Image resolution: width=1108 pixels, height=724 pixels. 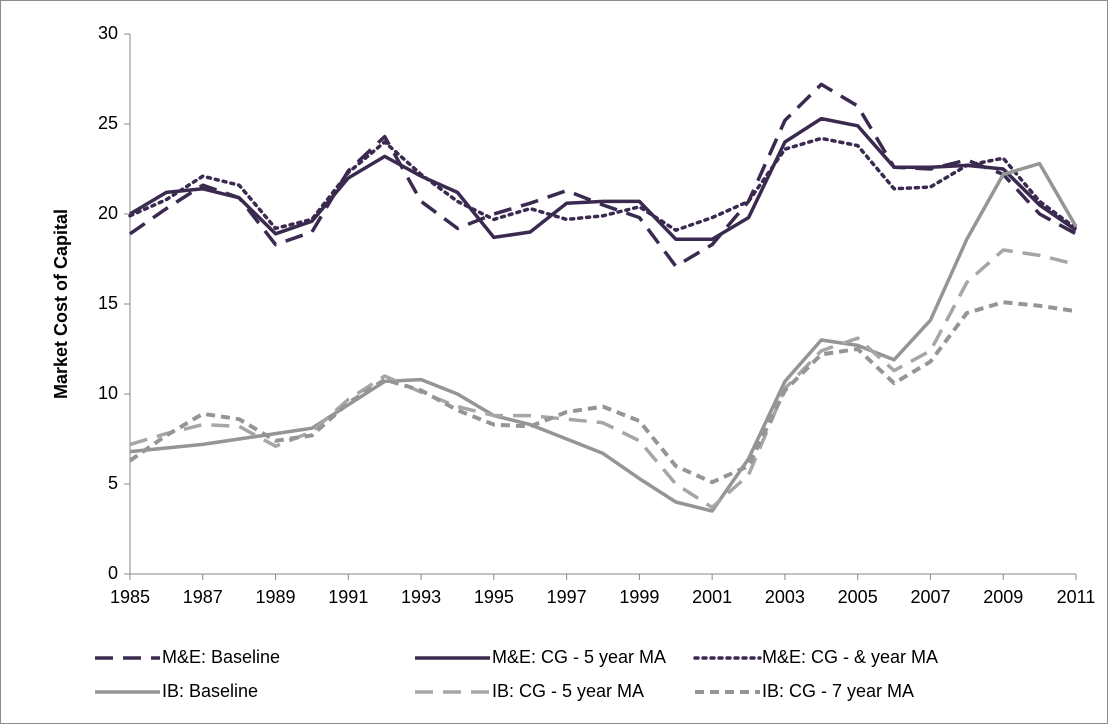 I want to click on legend-label: M&E: CG - & year MA, so click(x=850, y=657).